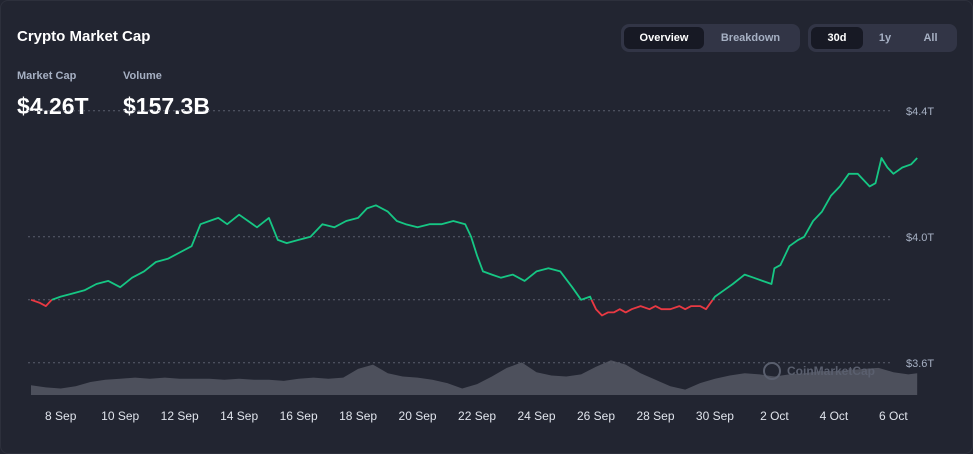 The height and width of the screenshot is (454, 973). I want to click on x-tick-label: 30 Sep, so click(715, 416).